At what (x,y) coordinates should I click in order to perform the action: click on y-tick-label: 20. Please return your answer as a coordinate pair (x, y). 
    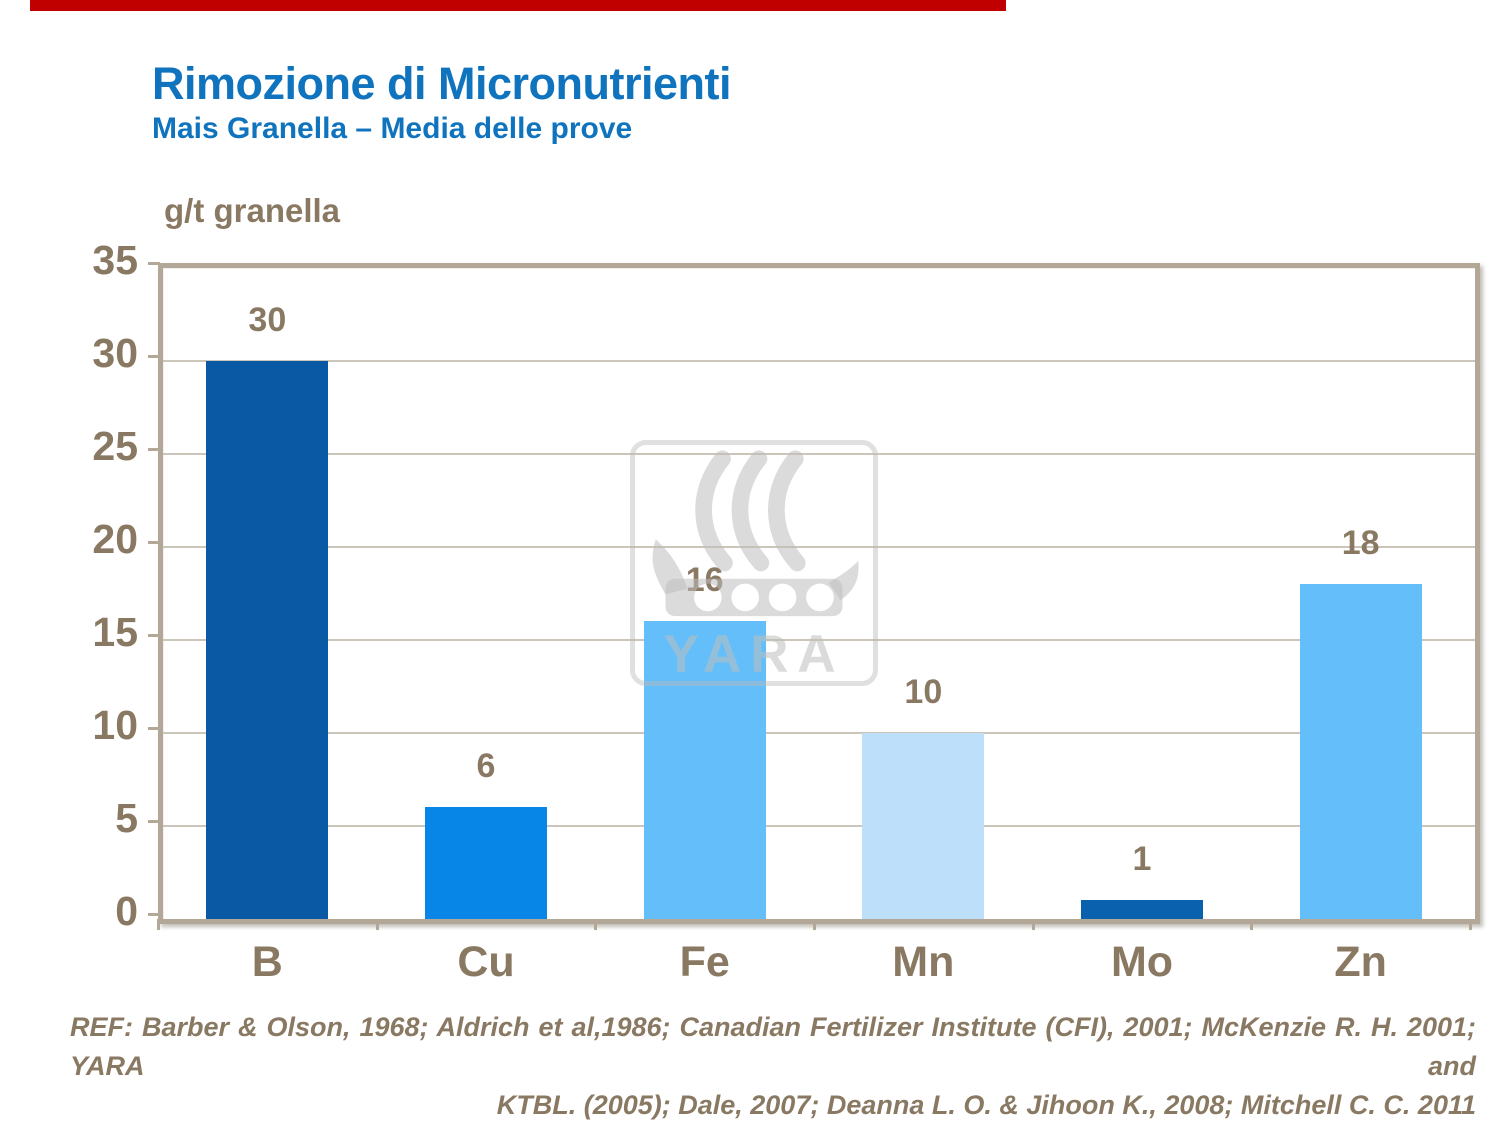
    Looking at the image, I should click on (115, 539).